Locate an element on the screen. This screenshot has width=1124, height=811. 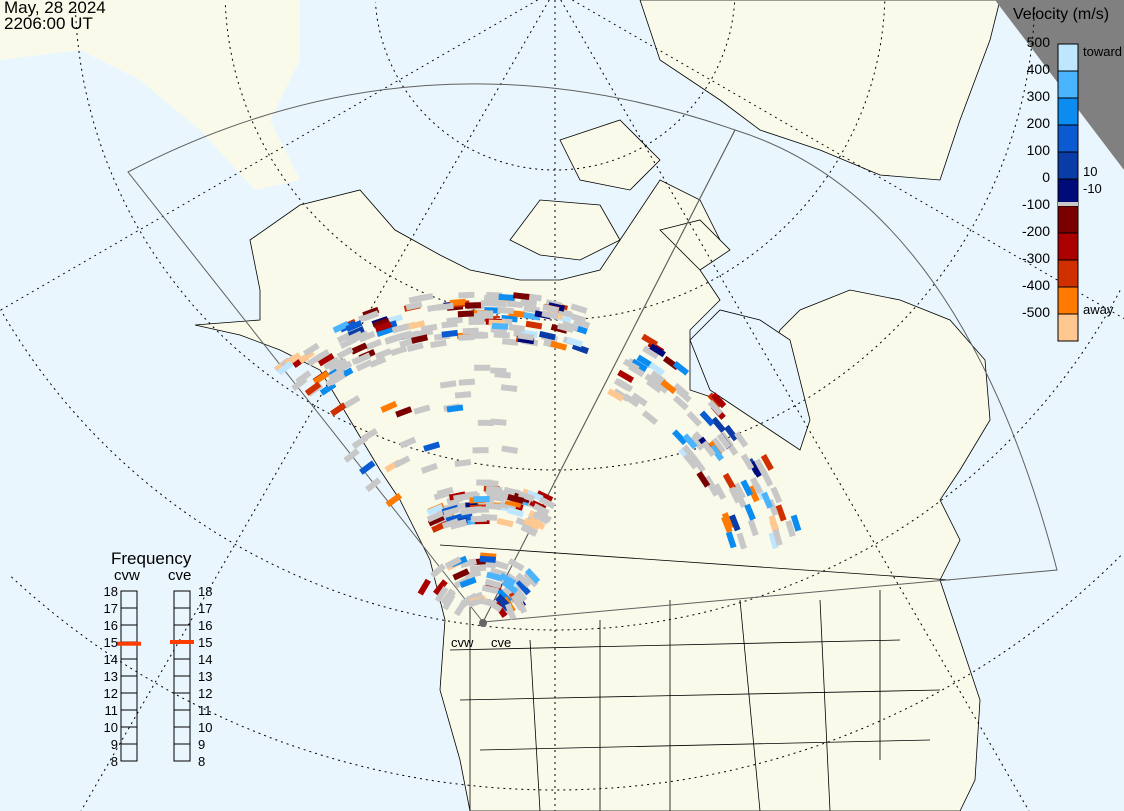
frequency-tick-left: 15 is located at coordinates (110, 642).